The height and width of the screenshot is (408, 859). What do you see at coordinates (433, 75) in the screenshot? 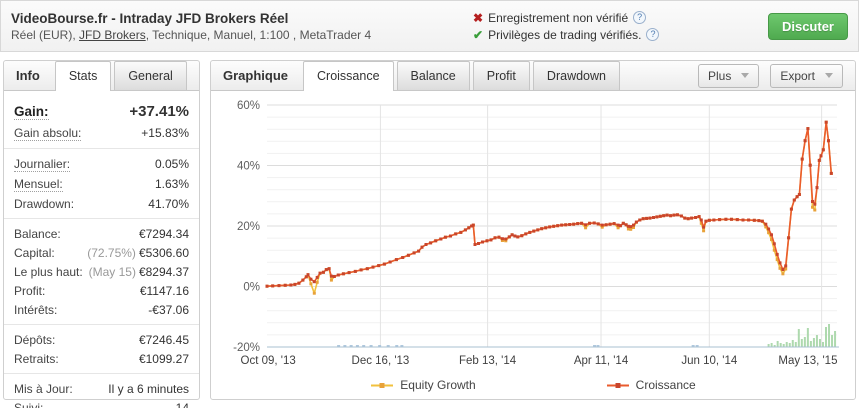
I see `tab-balance: Balance` at bounding box center [433, 75].